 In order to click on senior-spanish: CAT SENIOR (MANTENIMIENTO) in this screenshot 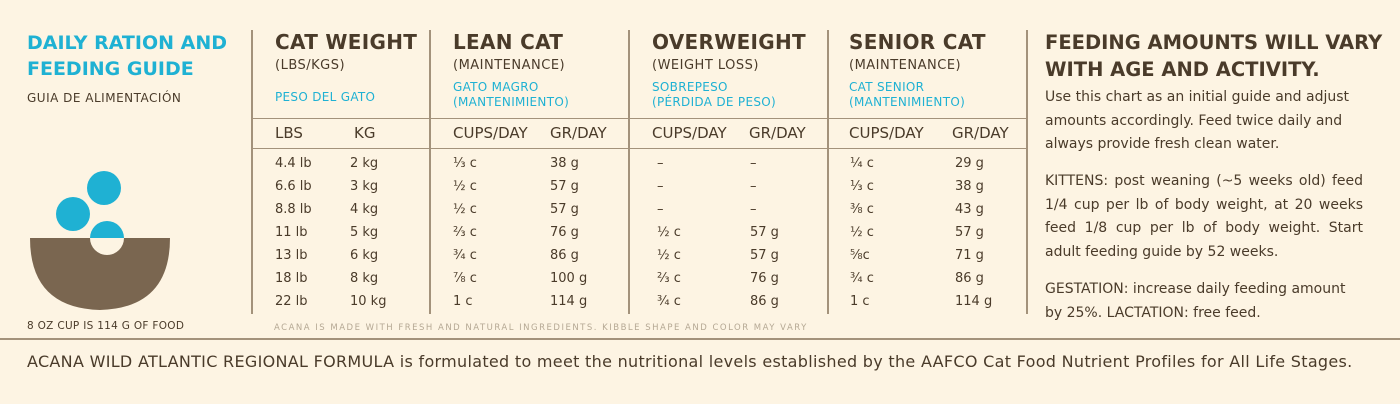, I will do `click(907, 95)`.